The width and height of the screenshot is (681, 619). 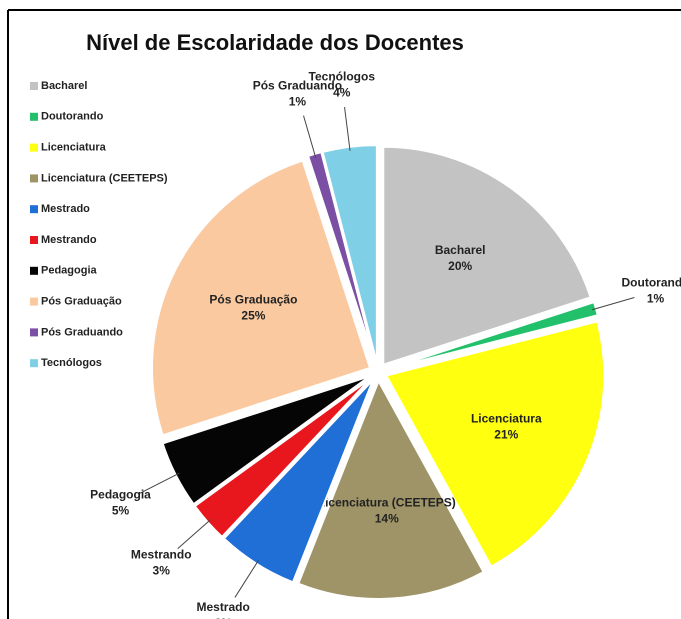 I want to click on data-label-name: Licenciatura, so click(x=506, y=419).